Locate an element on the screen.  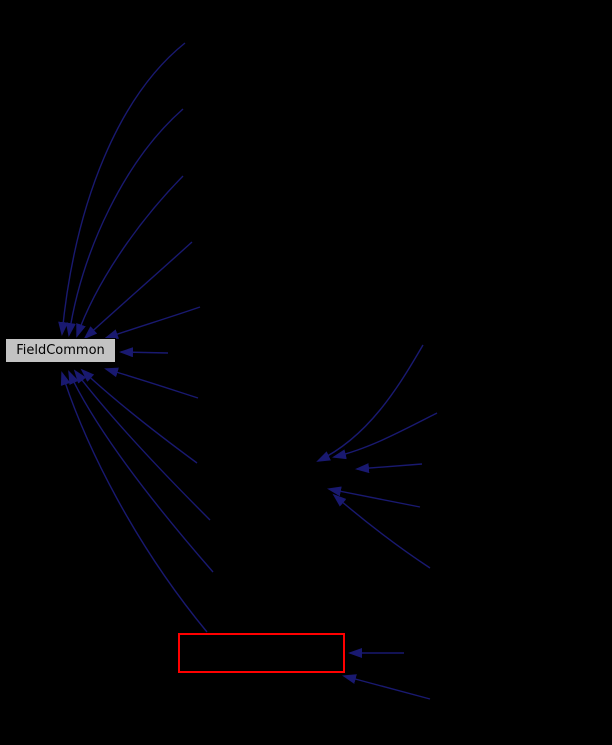
edge-right-horizontal is located at coordinates (144, 352).